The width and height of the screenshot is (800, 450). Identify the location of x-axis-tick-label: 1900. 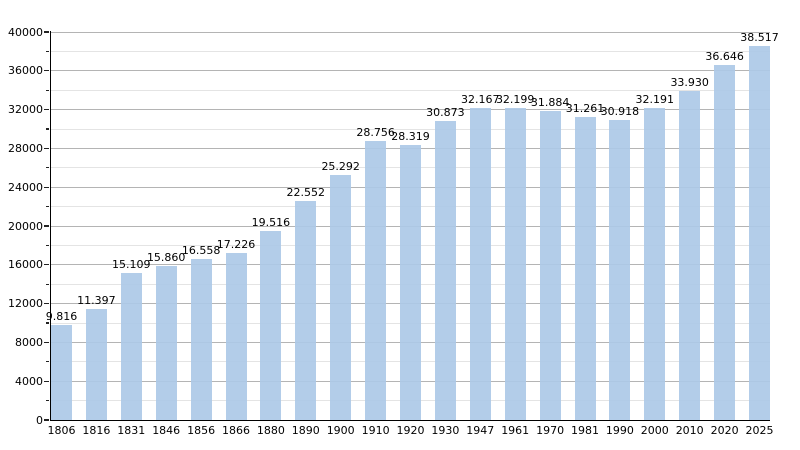
(340, 430).